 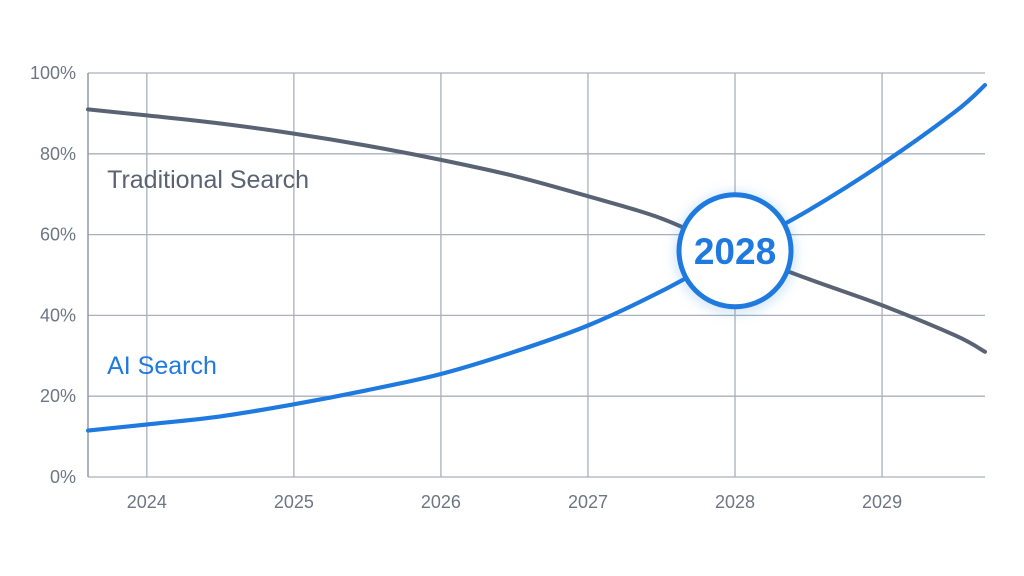 I want to click on y-tick-label: 60%, so click(x=58, y=235).